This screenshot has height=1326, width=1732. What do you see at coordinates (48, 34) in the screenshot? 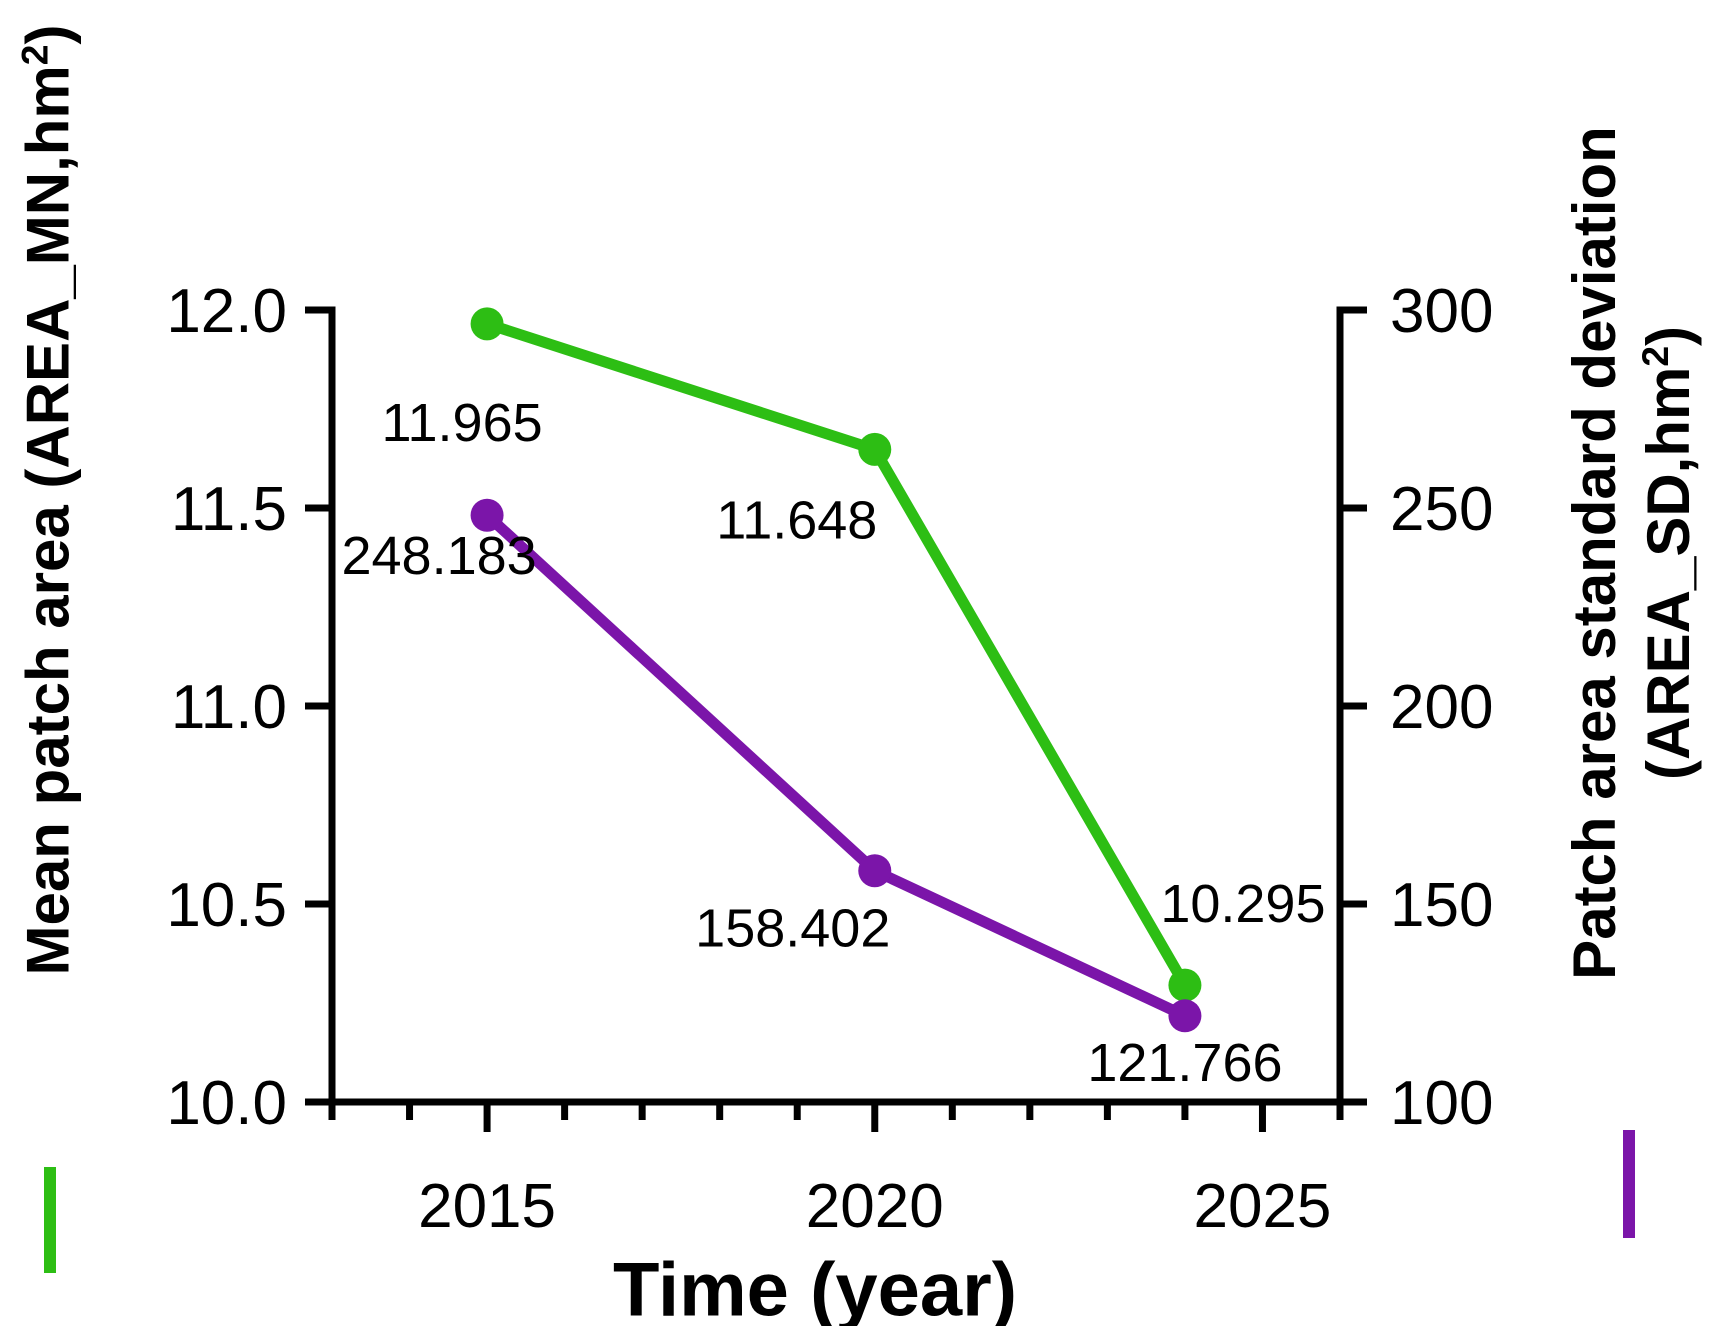
I see `left-axis-title-close: )` at bounding box center [48, 34].